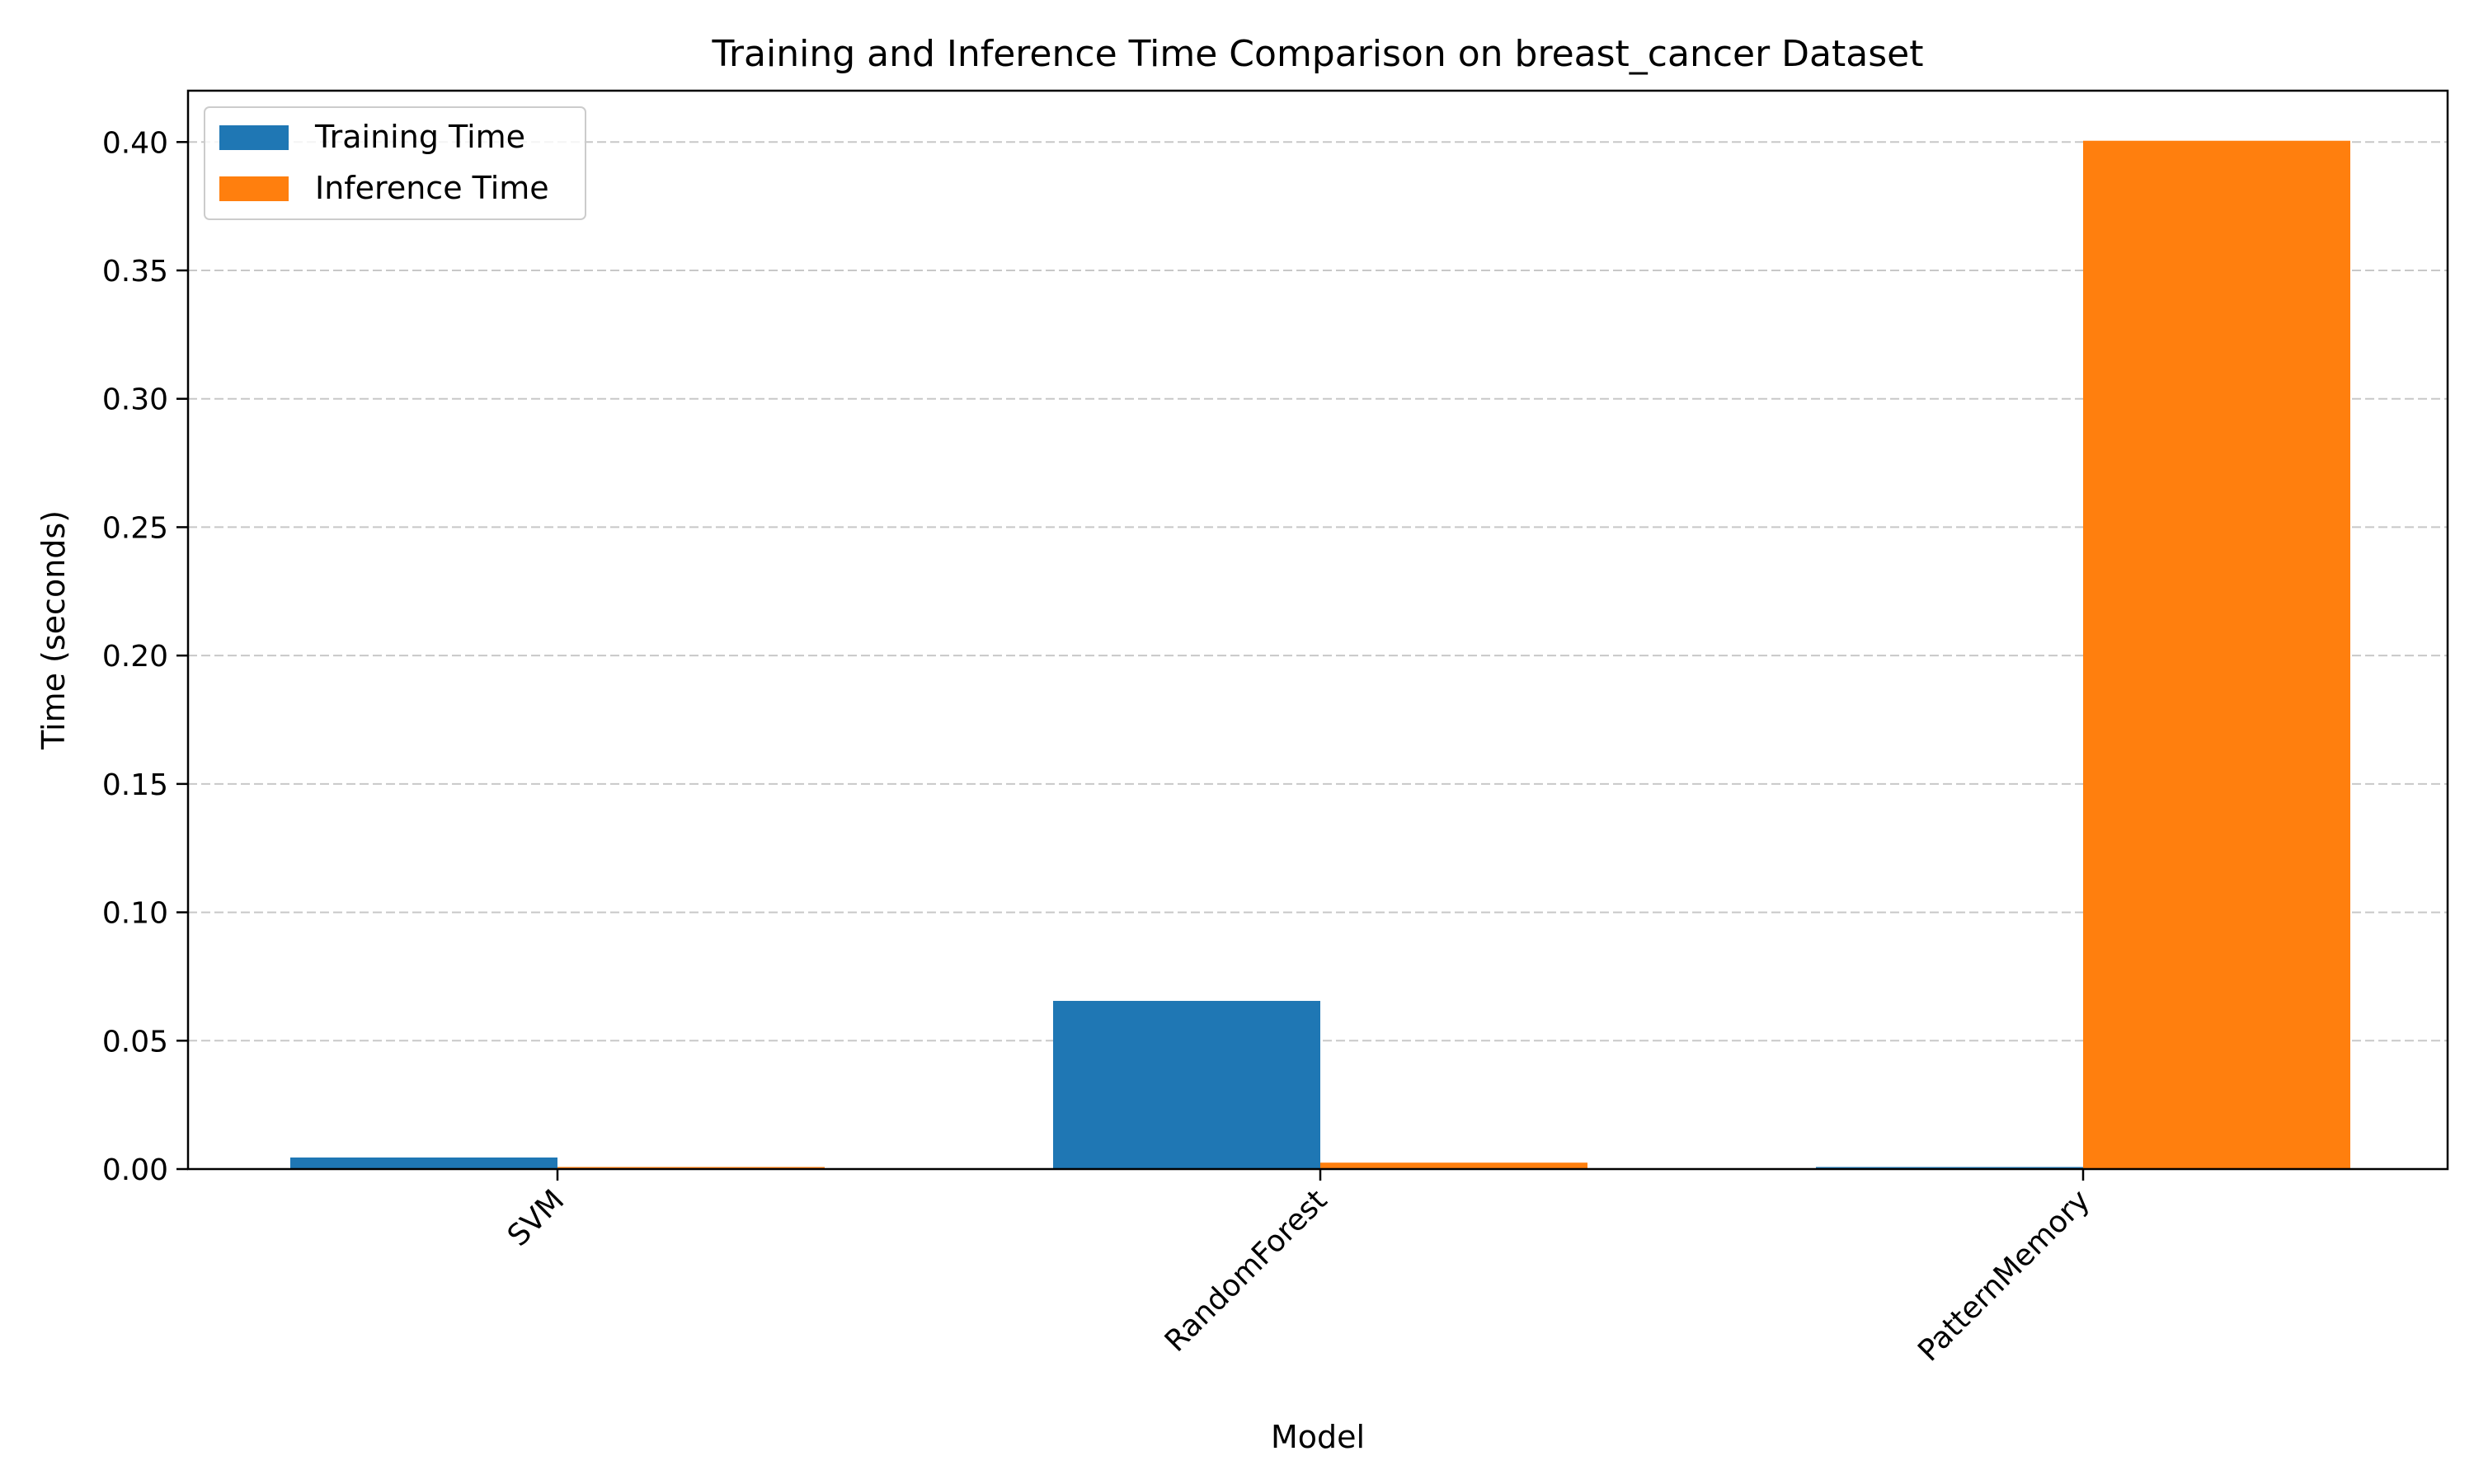  Describe the element at coordinates (419, 137) in the screenshot. I see `legend-label-training-time: Training Time` at that location.